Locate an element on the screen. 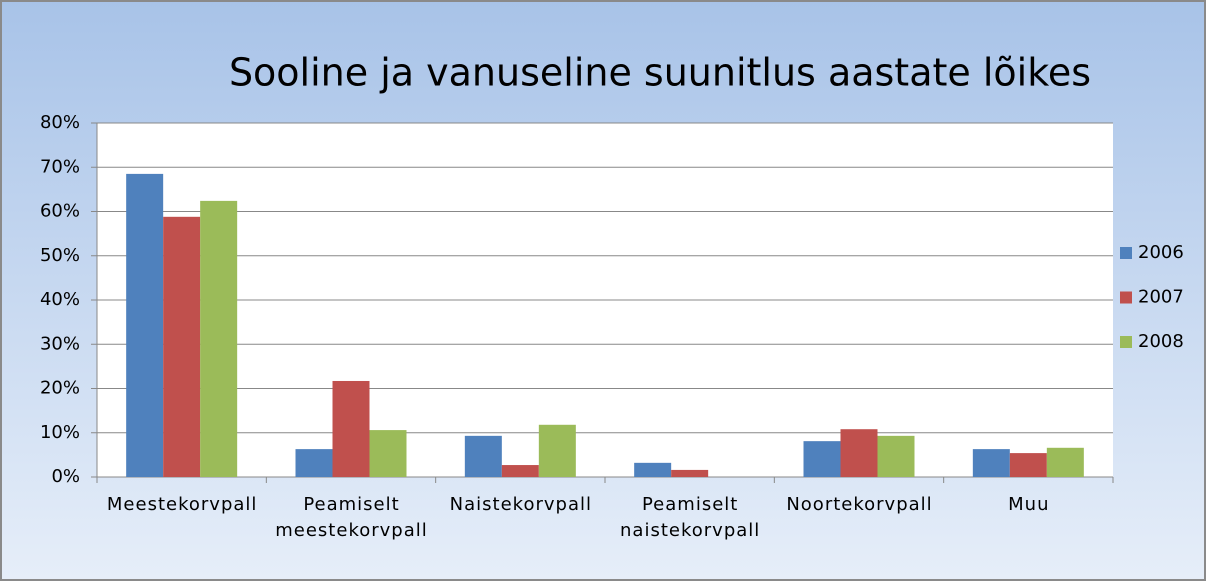 The width and height of the screenshot is (1206, 581). x-tick-label: Peamiselt naistekorvpall is located at coordinates (690, 517).